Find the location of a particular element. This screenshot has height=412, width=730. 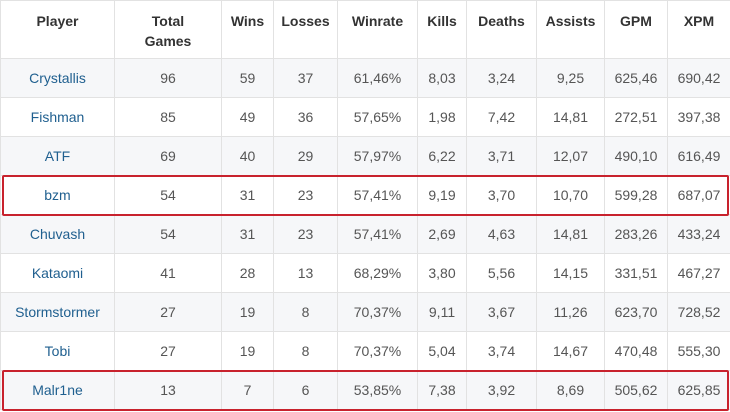

cell-gpm: 331,51 is located at coordinates (636, 273).